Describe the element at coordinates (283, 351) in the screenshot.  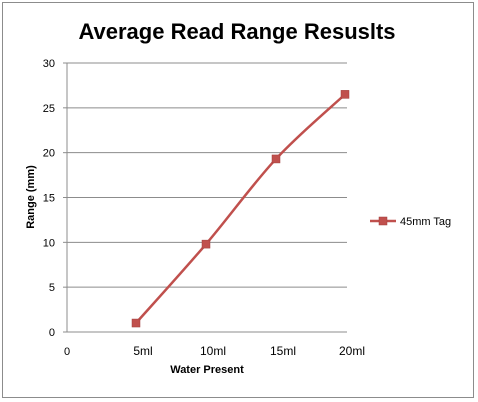
I see `x-tick-label: 15ml` at that location.